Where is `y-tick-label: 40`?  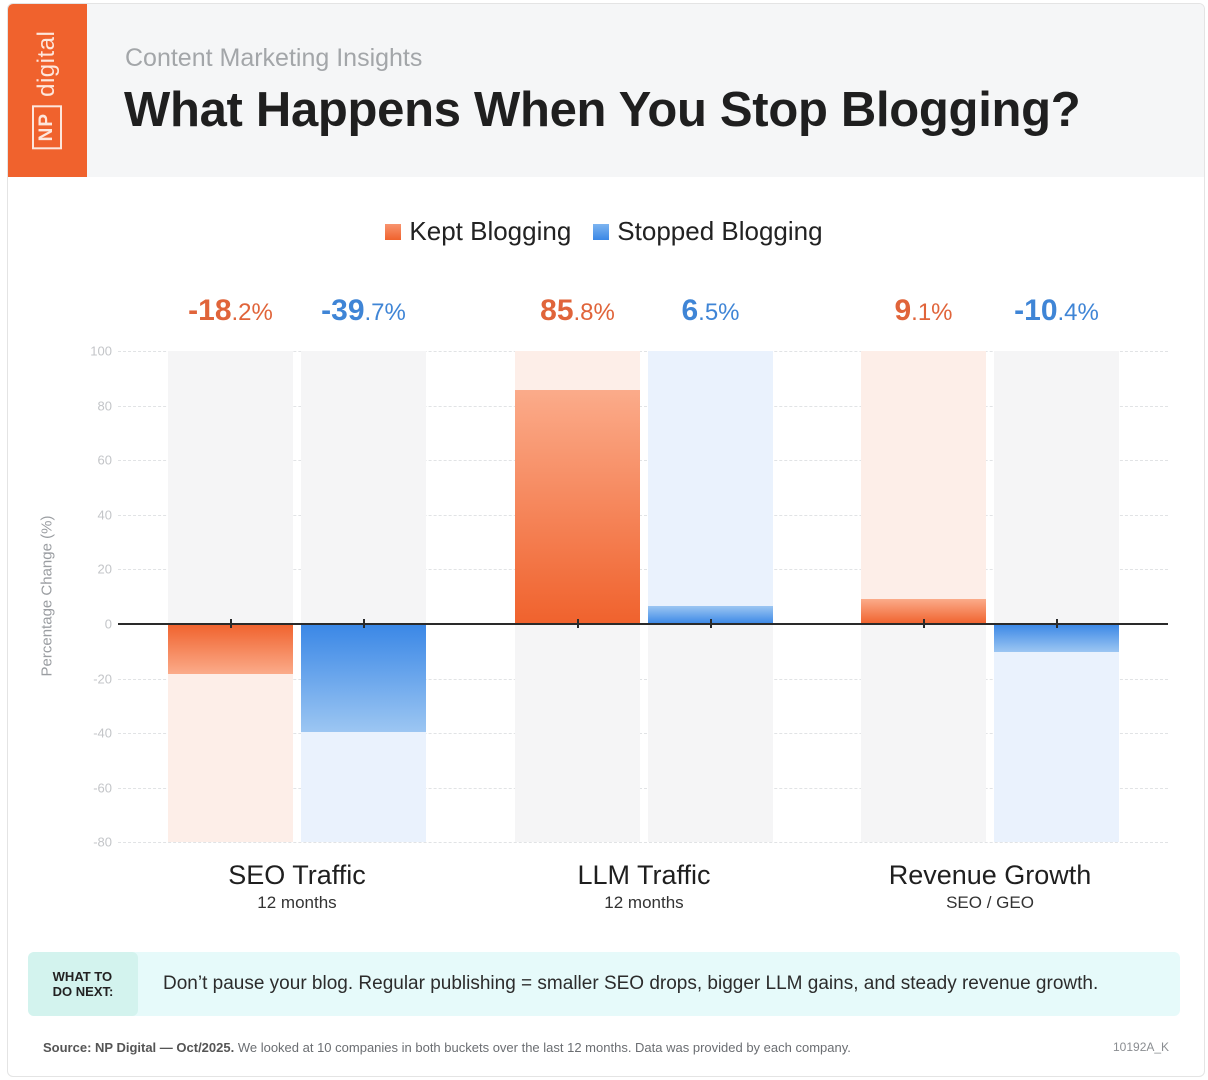
y-tick-label: 40 is located at coordinates (104, 515).